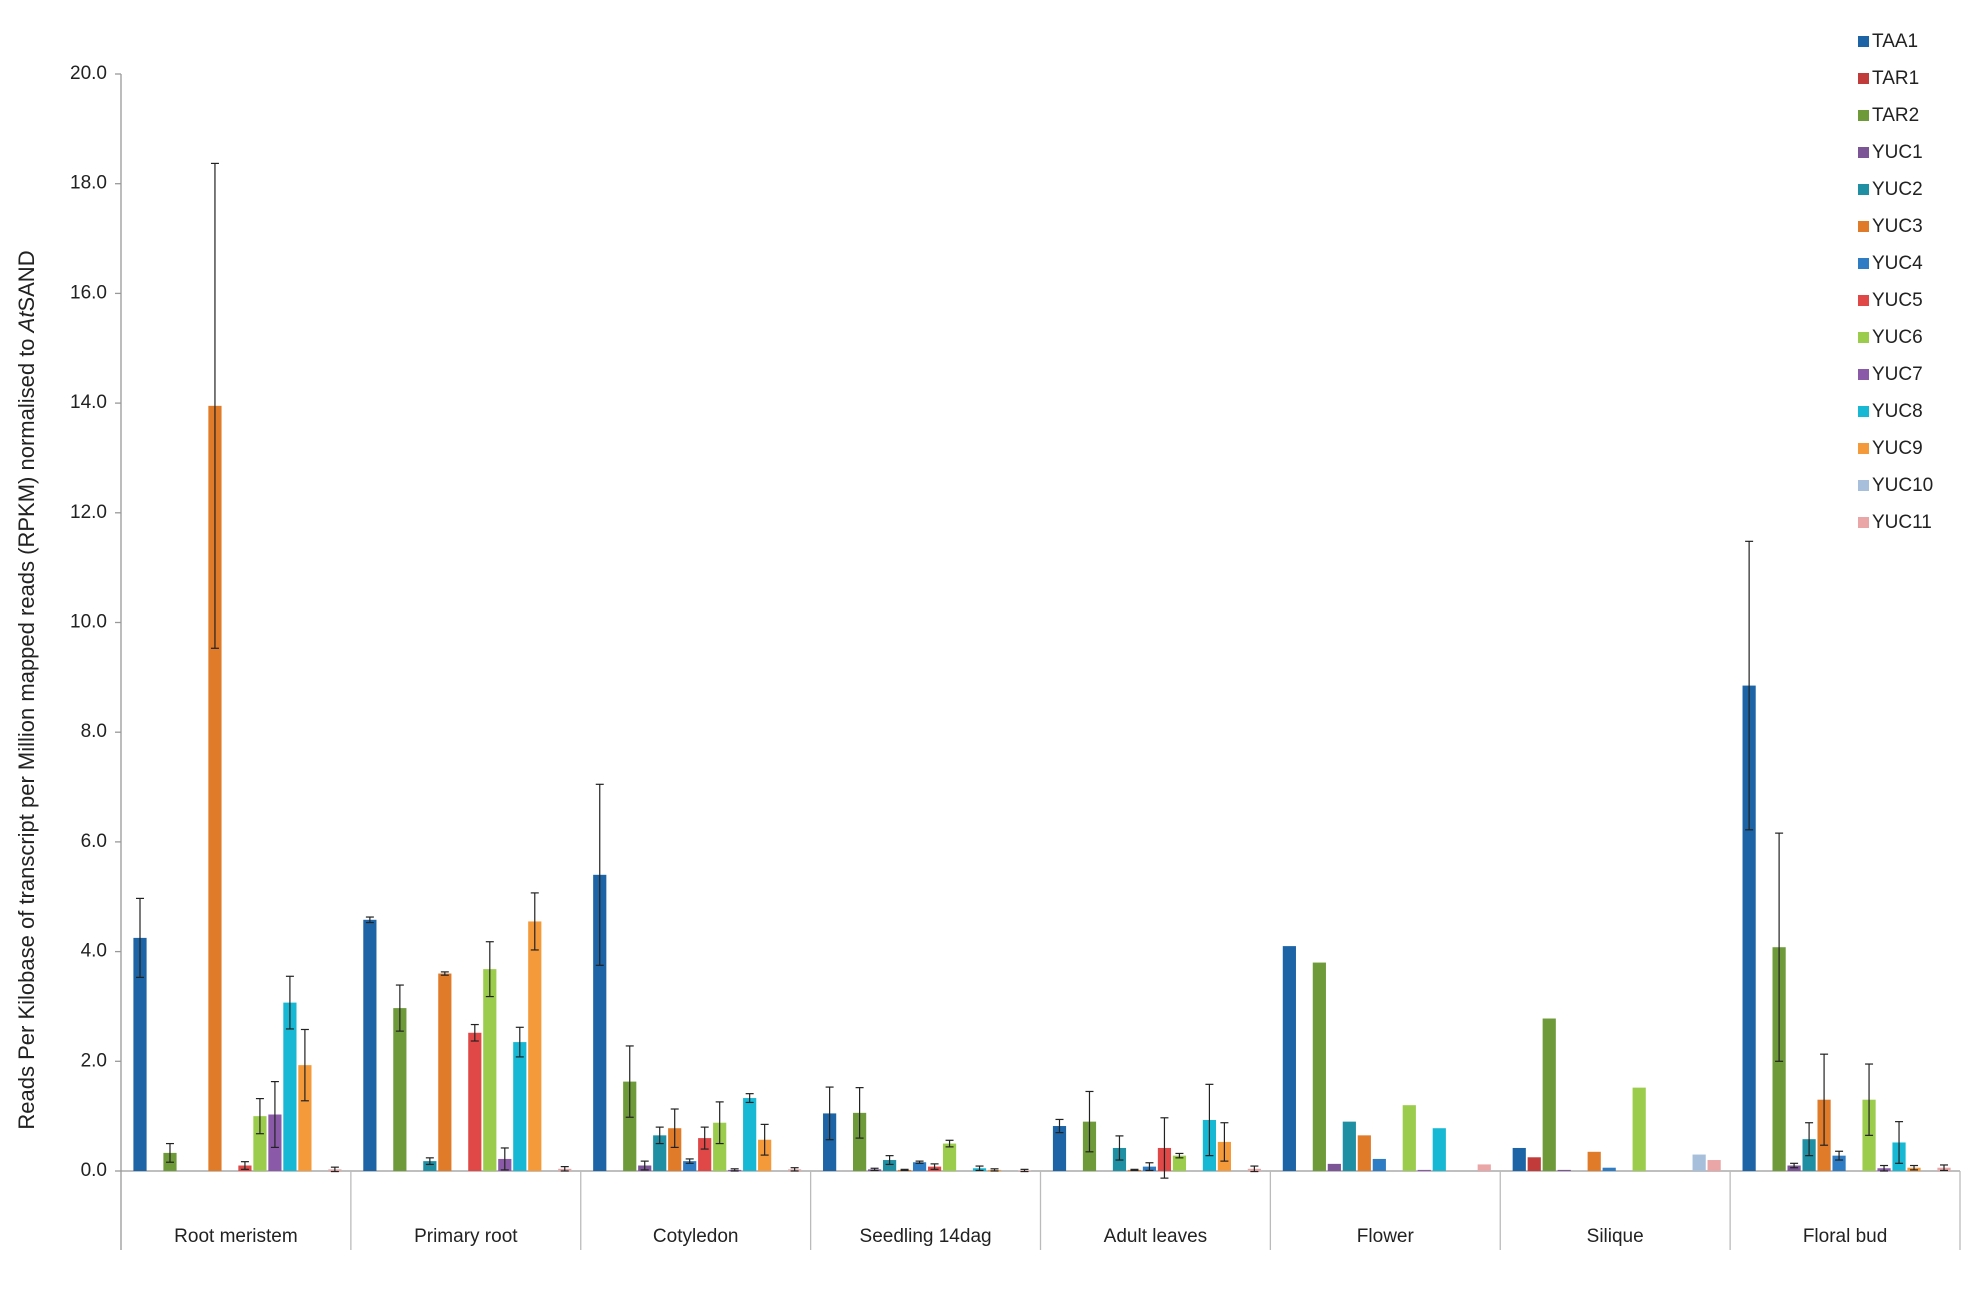 Image resolution: width=1985 pixels, height=1293 pixels. What do you see at coordinates (1386, 1236) in the screenshot?
I see `x-tick-label: Flower` at bounding box center [1386, 1236].